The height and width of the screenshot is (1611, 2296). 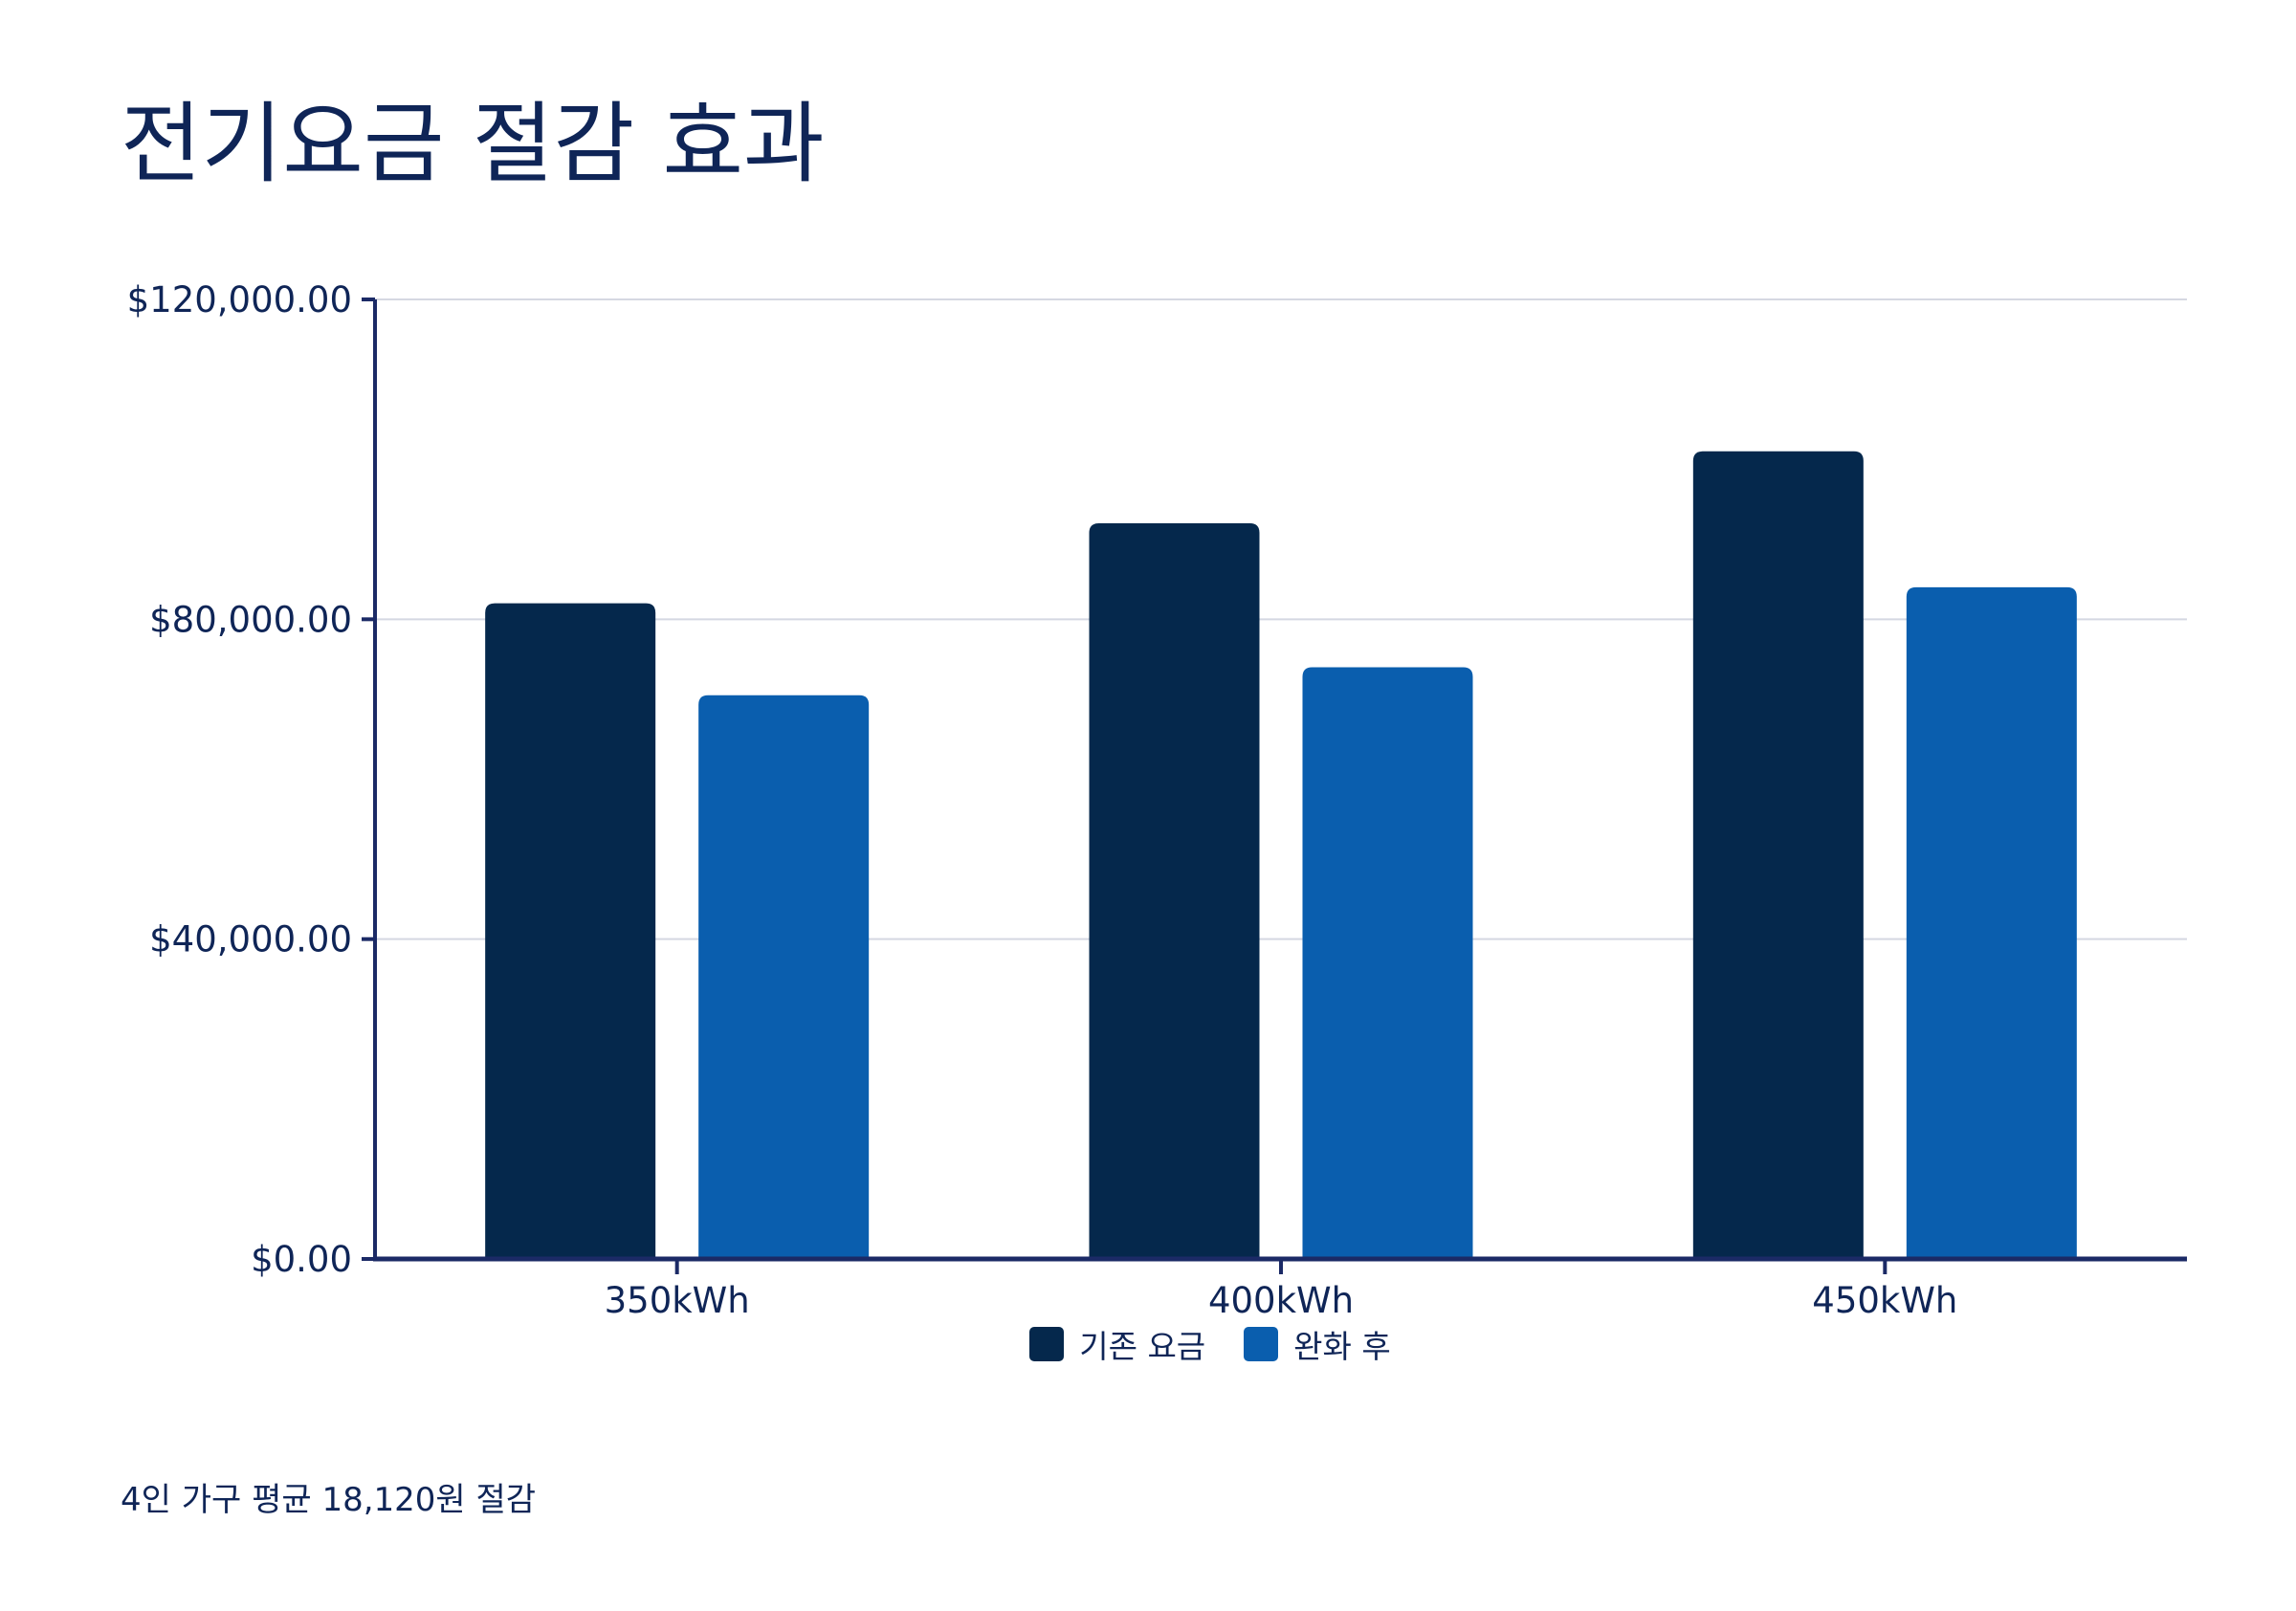 I want to click on legend-label-before: 기존 요금, so click(x=1142, y=1346).